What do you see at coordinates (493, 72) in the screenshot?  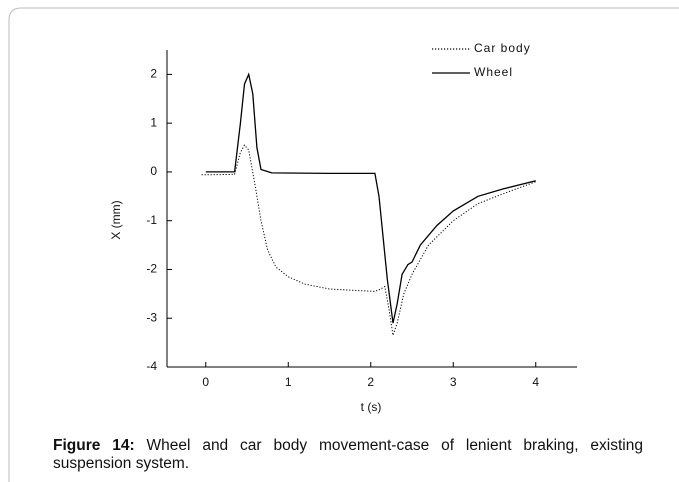 I see `legend-label: Wheel` at bounding box center [493, 72].